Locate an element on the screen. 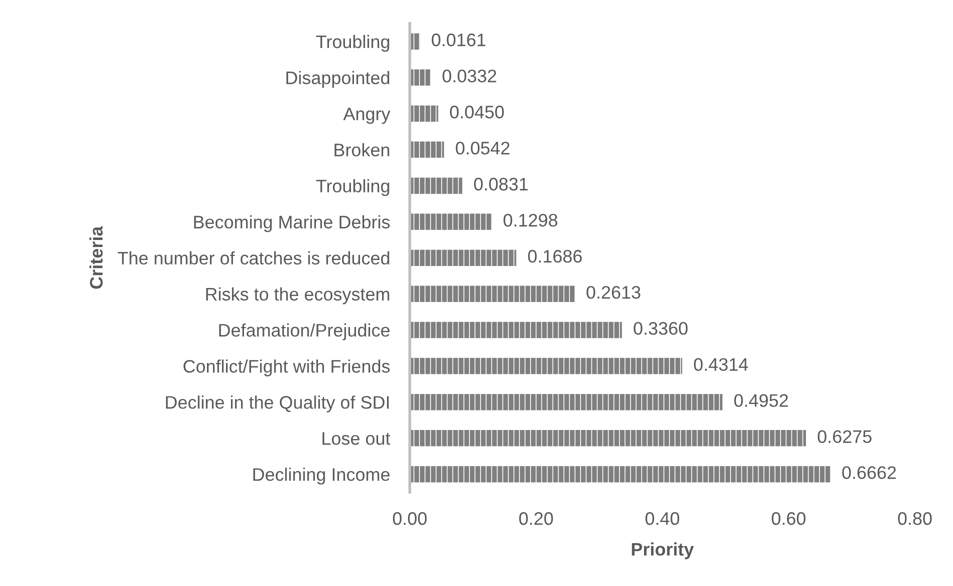 The image size is (953, 586). data-label: 0.2613 is located at coordinates (613, 292).